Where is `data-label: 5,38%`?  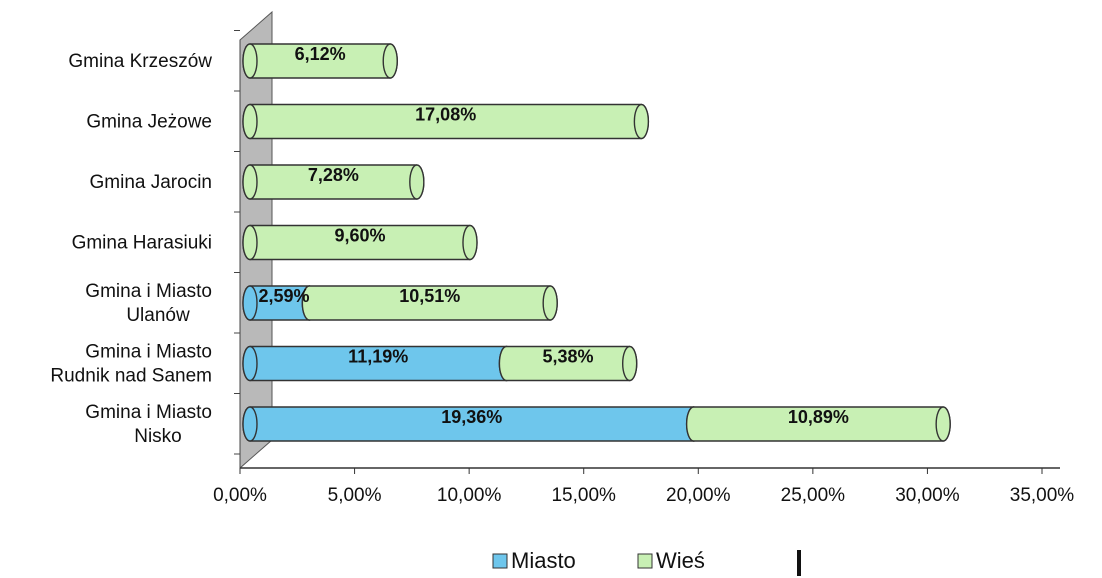 data-label: 5,38% is located at coordinates (568, 357).